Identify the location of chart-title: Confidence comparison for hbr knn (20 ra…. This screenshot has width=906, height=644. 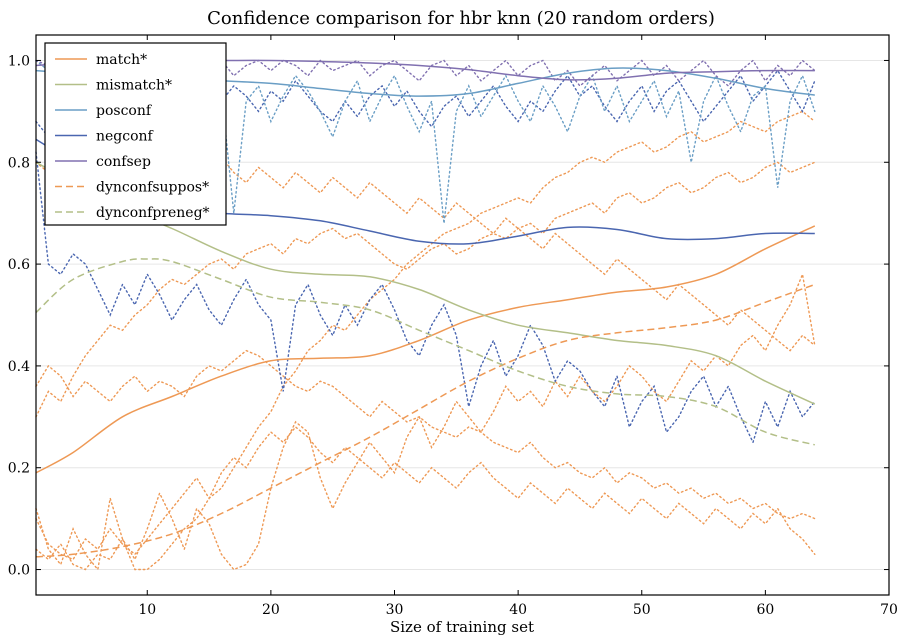
(461, 18).